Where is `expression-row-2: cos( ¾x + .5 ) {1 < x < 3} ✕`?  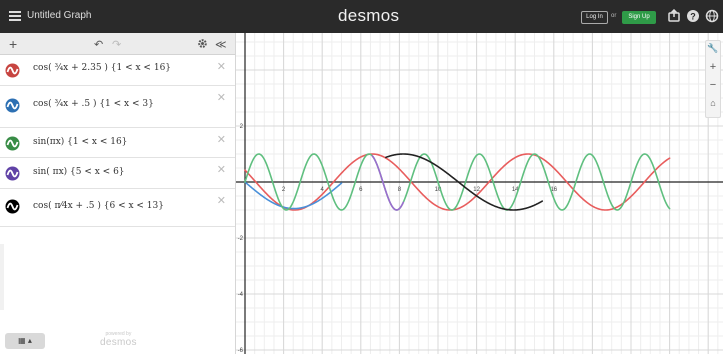 expression-row-2: cos( ¾x + .5 ) {1 < x < 3} ✕ is located at coordinates (117, 107).